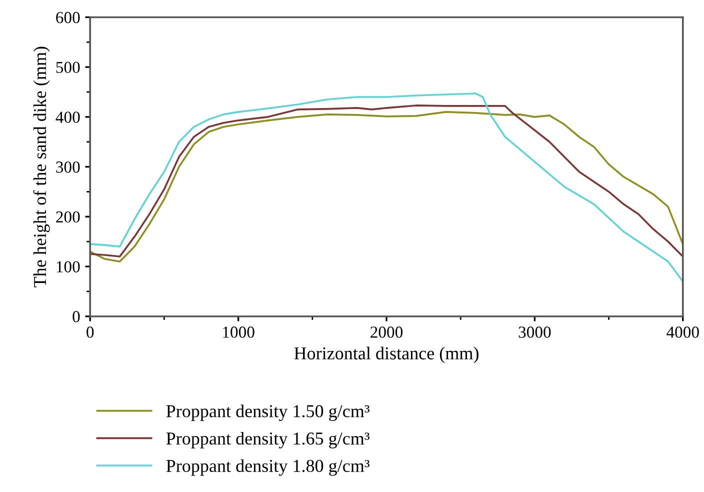 This screenshot has width=704, height=492. Describe the element at coordinates (68, 117) in the screenshot. I see `y-tick-label: 400` at that location.